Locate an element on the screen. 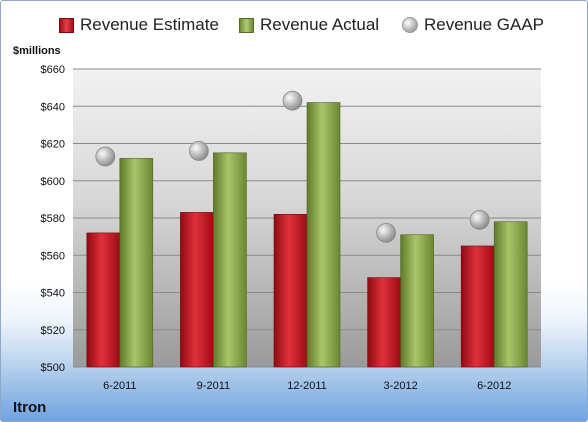 The image size is (588, 422). y-axis-ticks: $500 $520 $540 $560 $580 $600 $620 $640 $660 is located at coordinates (53, 219).